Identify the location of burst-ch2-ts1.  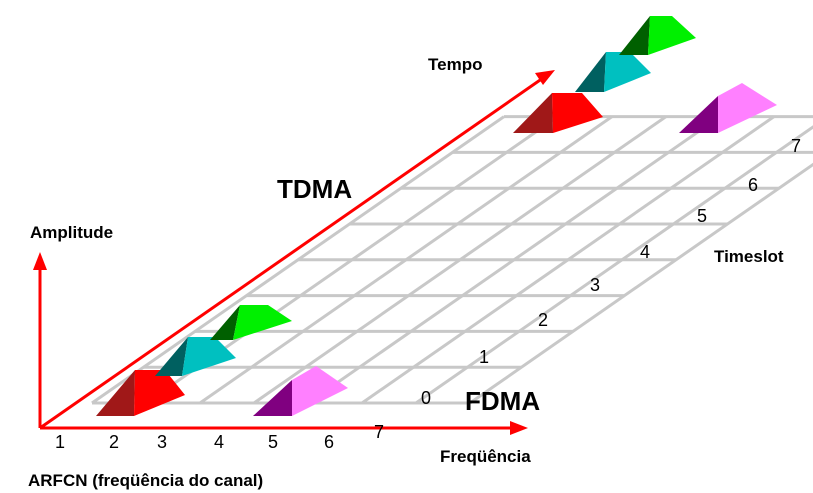
(195, 356).